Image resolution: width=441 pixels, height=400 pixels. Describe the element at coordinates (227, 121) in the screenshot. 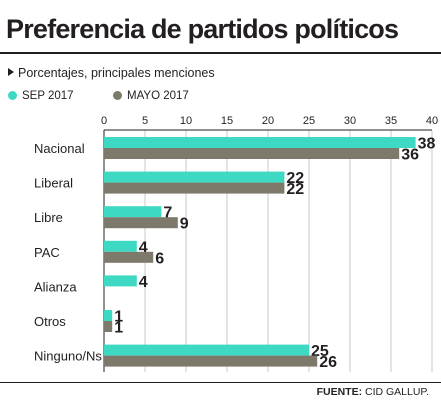

I see `x-tick-label: 15` at that location.